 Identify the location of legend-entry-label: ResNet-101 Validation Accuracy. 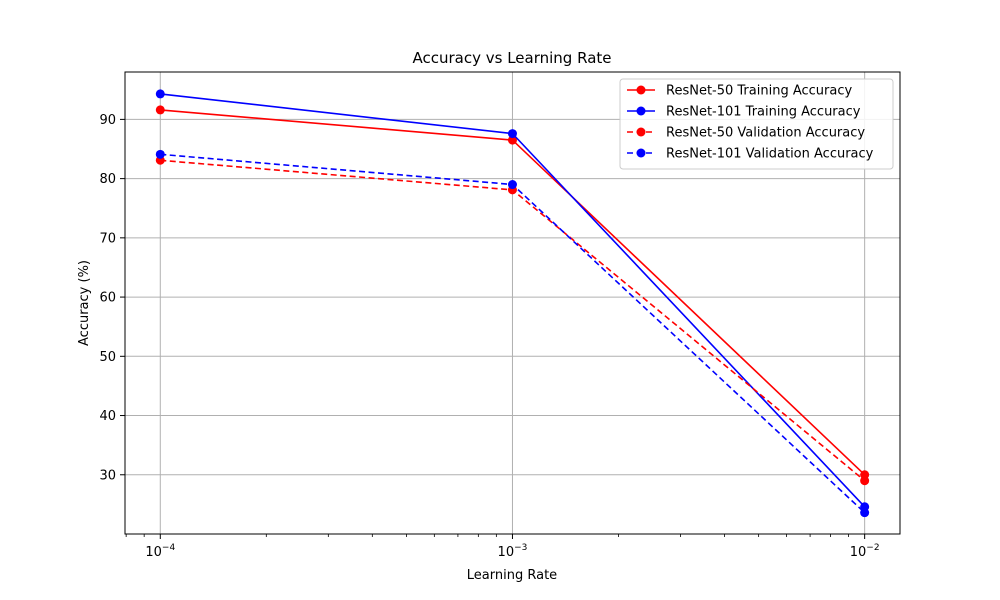
(770, 154).